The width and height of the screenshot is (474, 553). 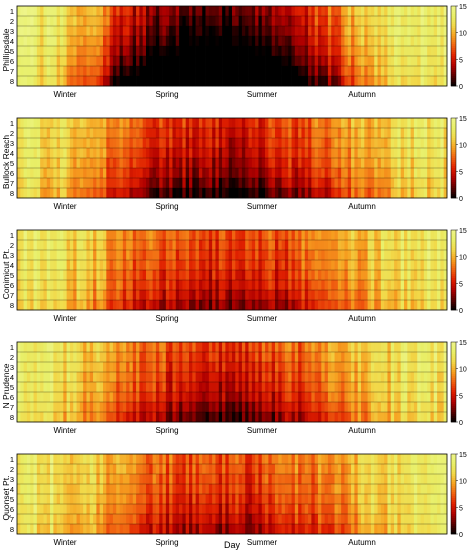 What do you see at coordinates (461, 172) in the screenshot?
I see `colorbar-tick-label: 5` at bounding box center [461, 172].